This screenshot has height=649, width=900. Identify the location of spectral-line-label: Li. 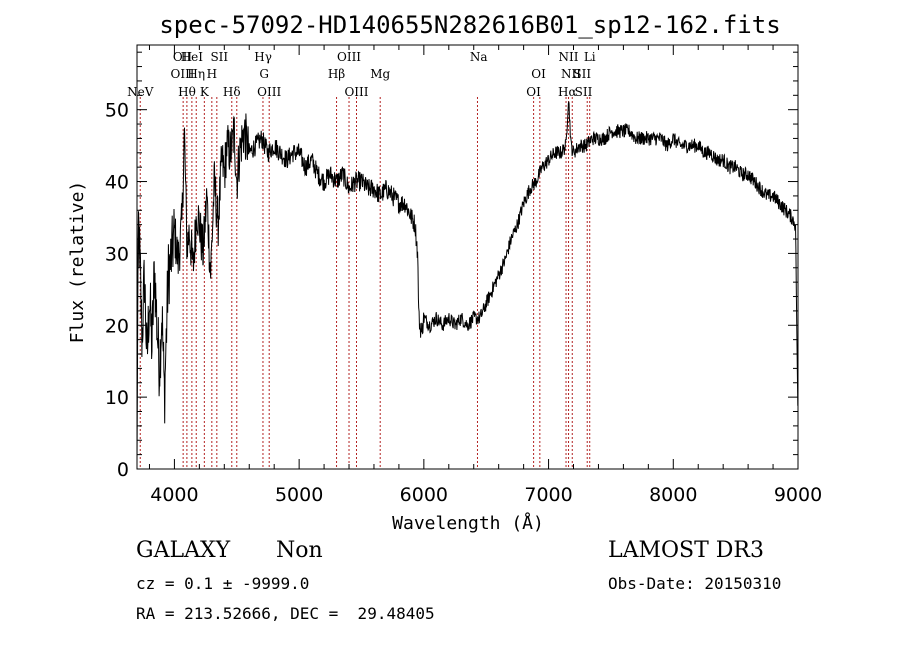
(590, 57).